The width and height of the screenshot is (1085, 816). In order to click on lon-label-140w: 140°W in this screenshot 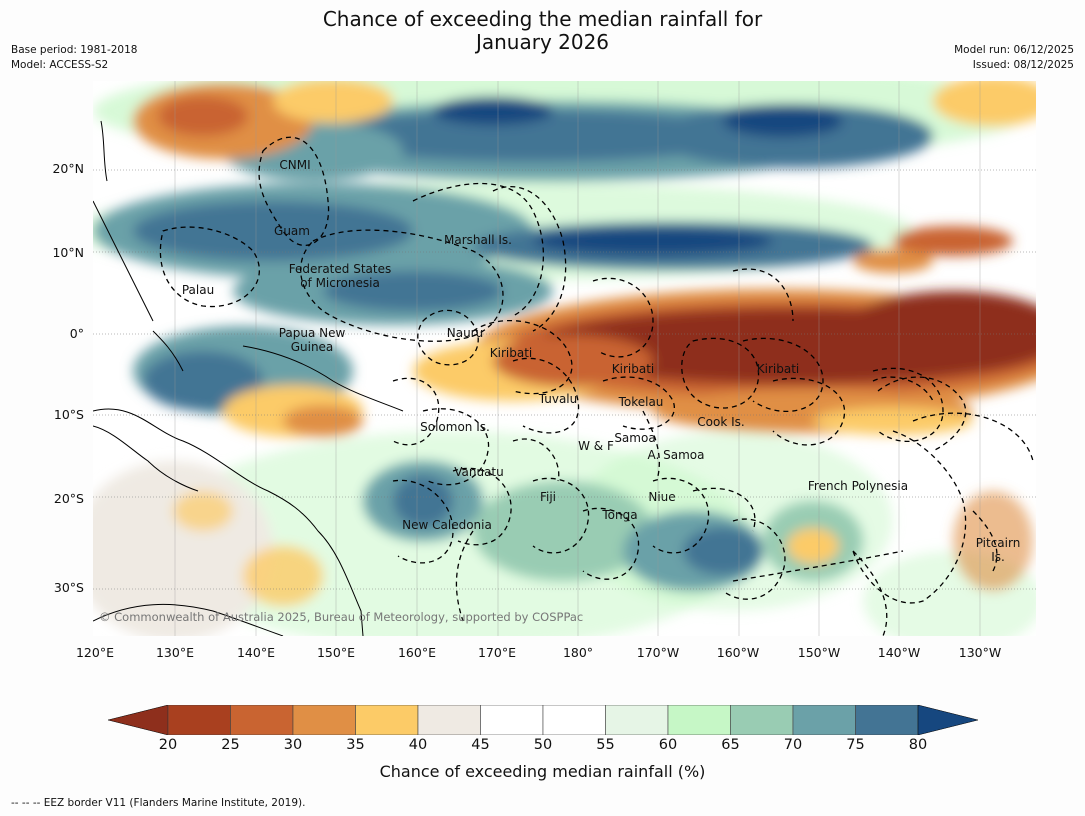, I will do `click(899, 652)`.